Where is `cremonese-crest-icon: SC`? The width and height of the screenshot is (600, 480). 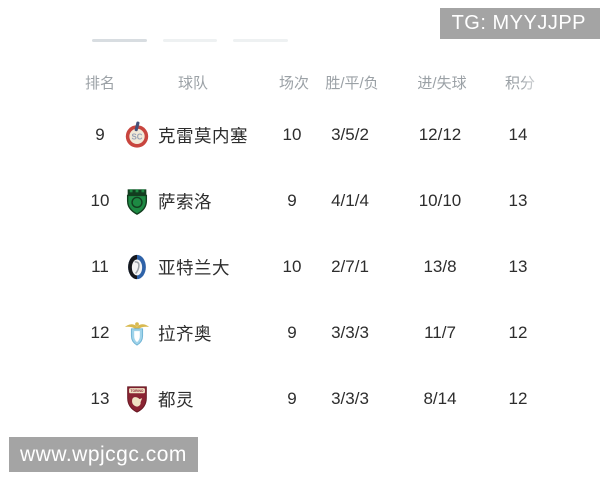 cremonese-crest-icon: SC is located at coordinates (137, 134).